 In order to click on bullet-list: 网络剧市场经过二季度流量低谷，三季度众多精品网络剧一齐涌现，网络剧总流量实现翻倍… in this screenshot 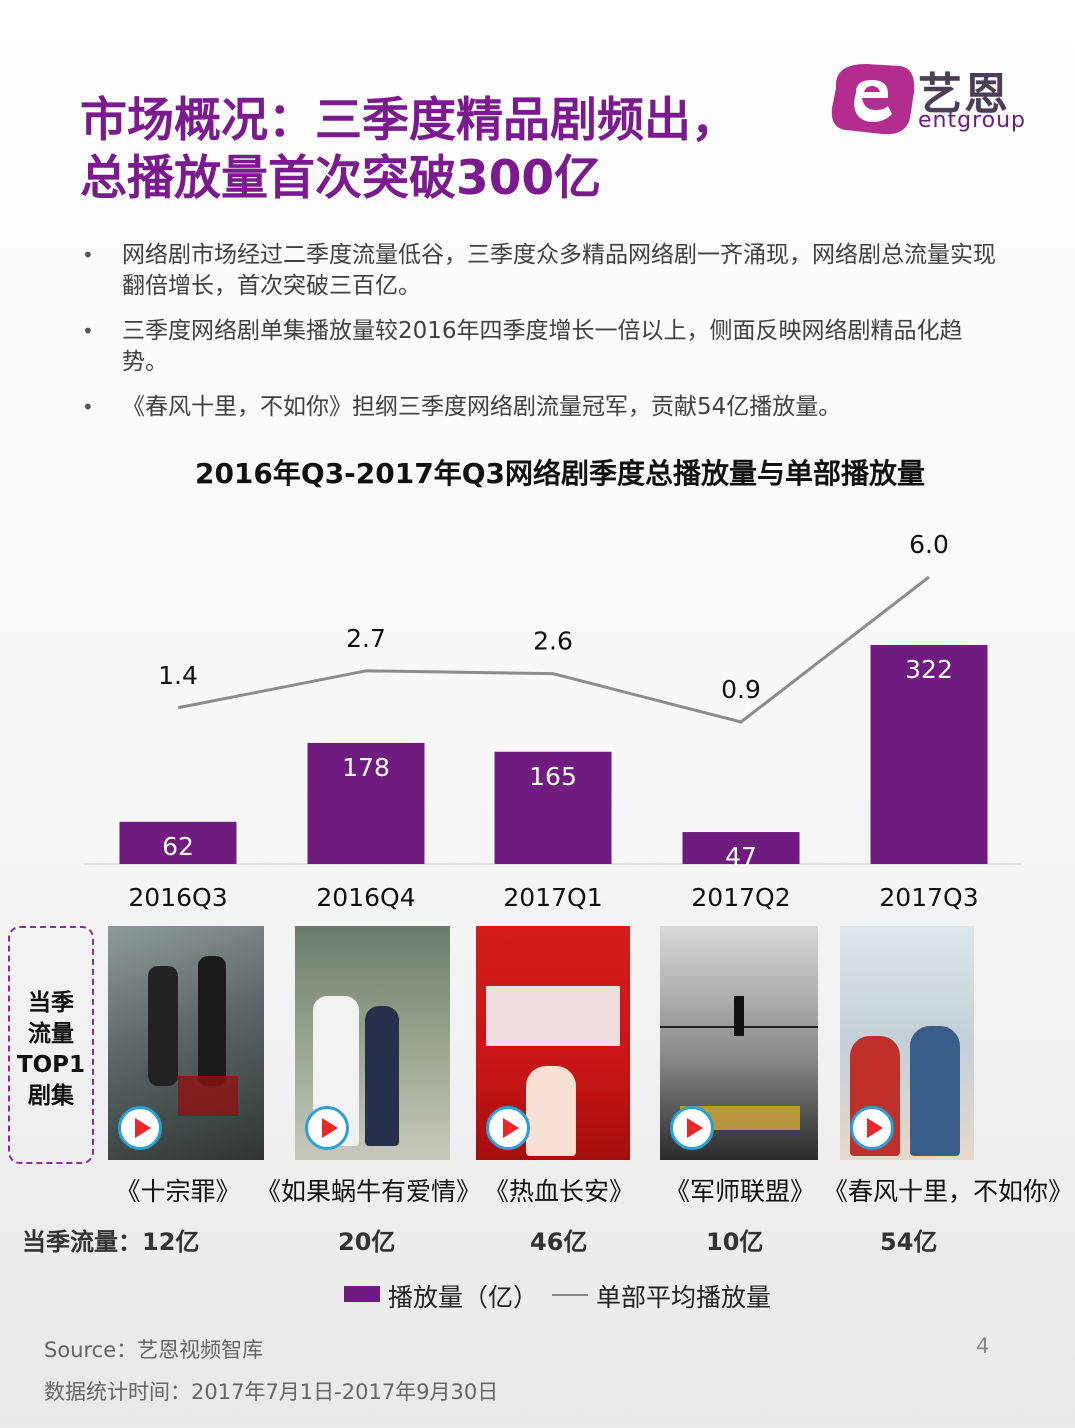, I will do `click(538, 338)`.